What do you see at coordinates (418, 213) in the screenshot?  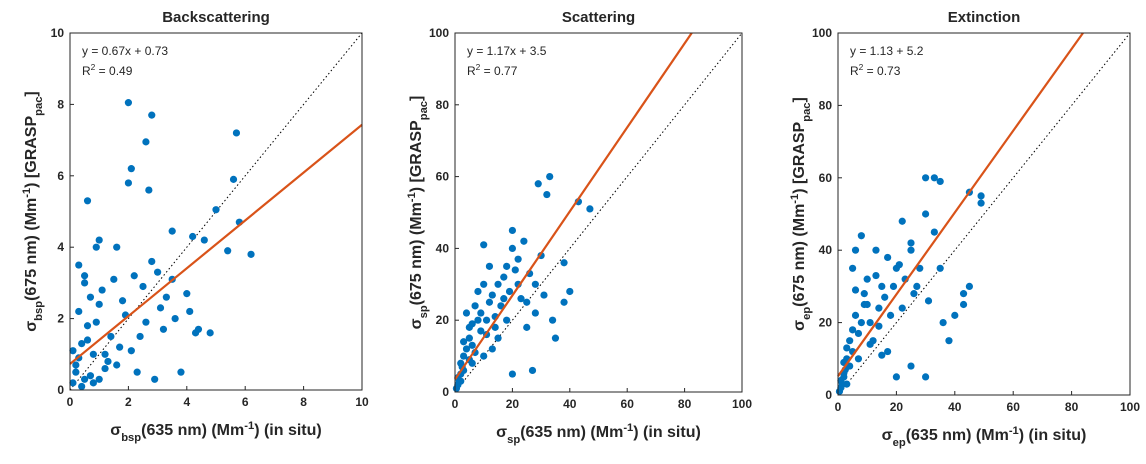 I see `y-axis-label: σsp(675 nm) (Mm-1) [GRASPpac]` at bounding box center [418, 213].